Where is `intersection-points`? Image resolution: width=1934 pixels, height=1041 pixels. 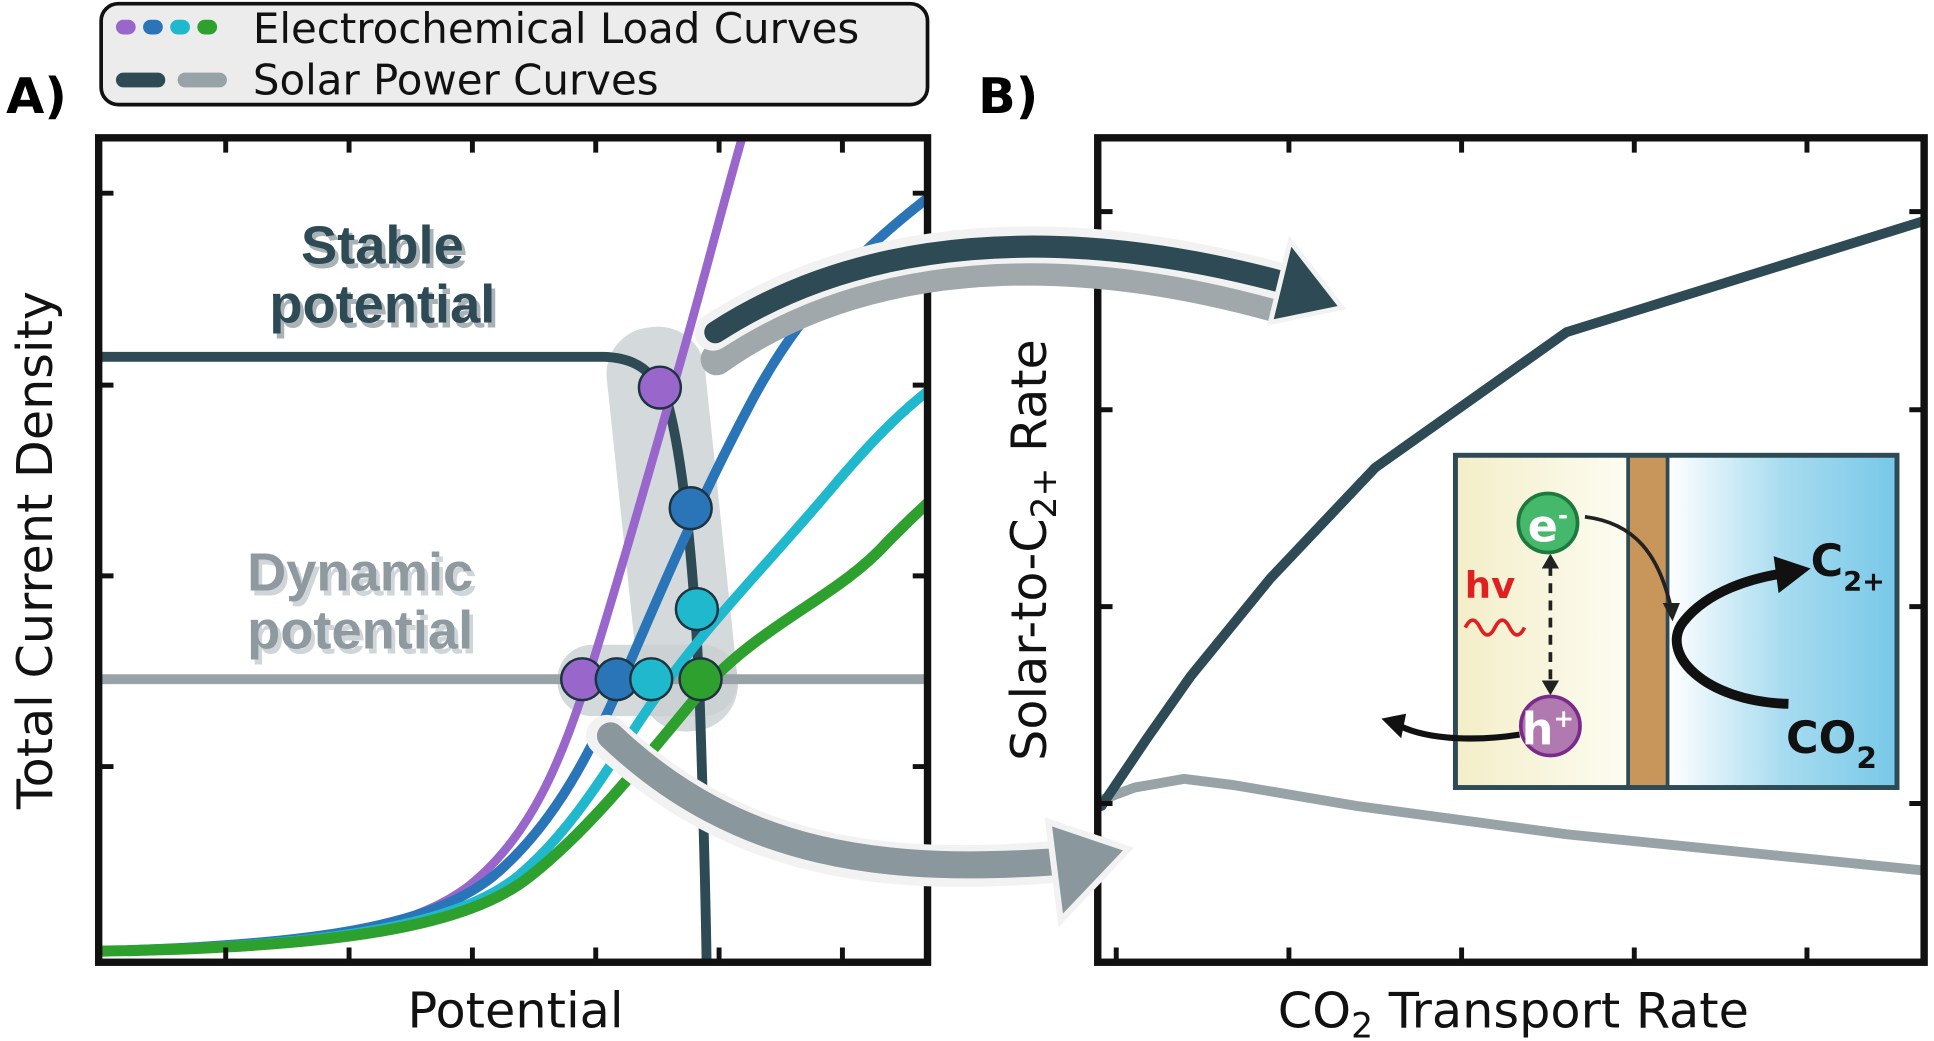
intersection-points is located at coordinates (641, 533).